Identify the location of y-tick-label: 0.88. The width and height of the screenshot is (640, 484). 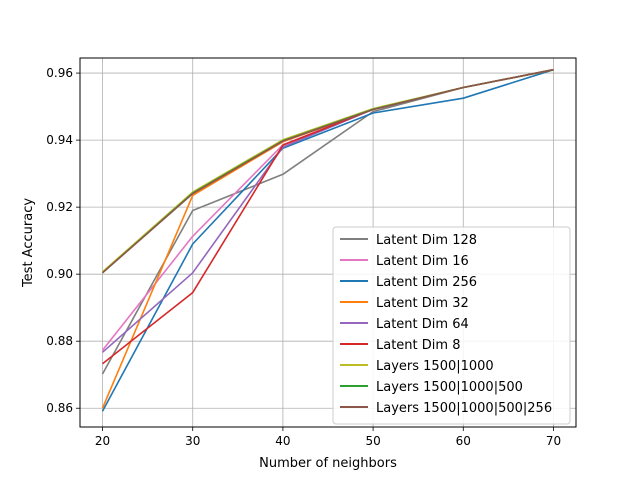
(59, 341).